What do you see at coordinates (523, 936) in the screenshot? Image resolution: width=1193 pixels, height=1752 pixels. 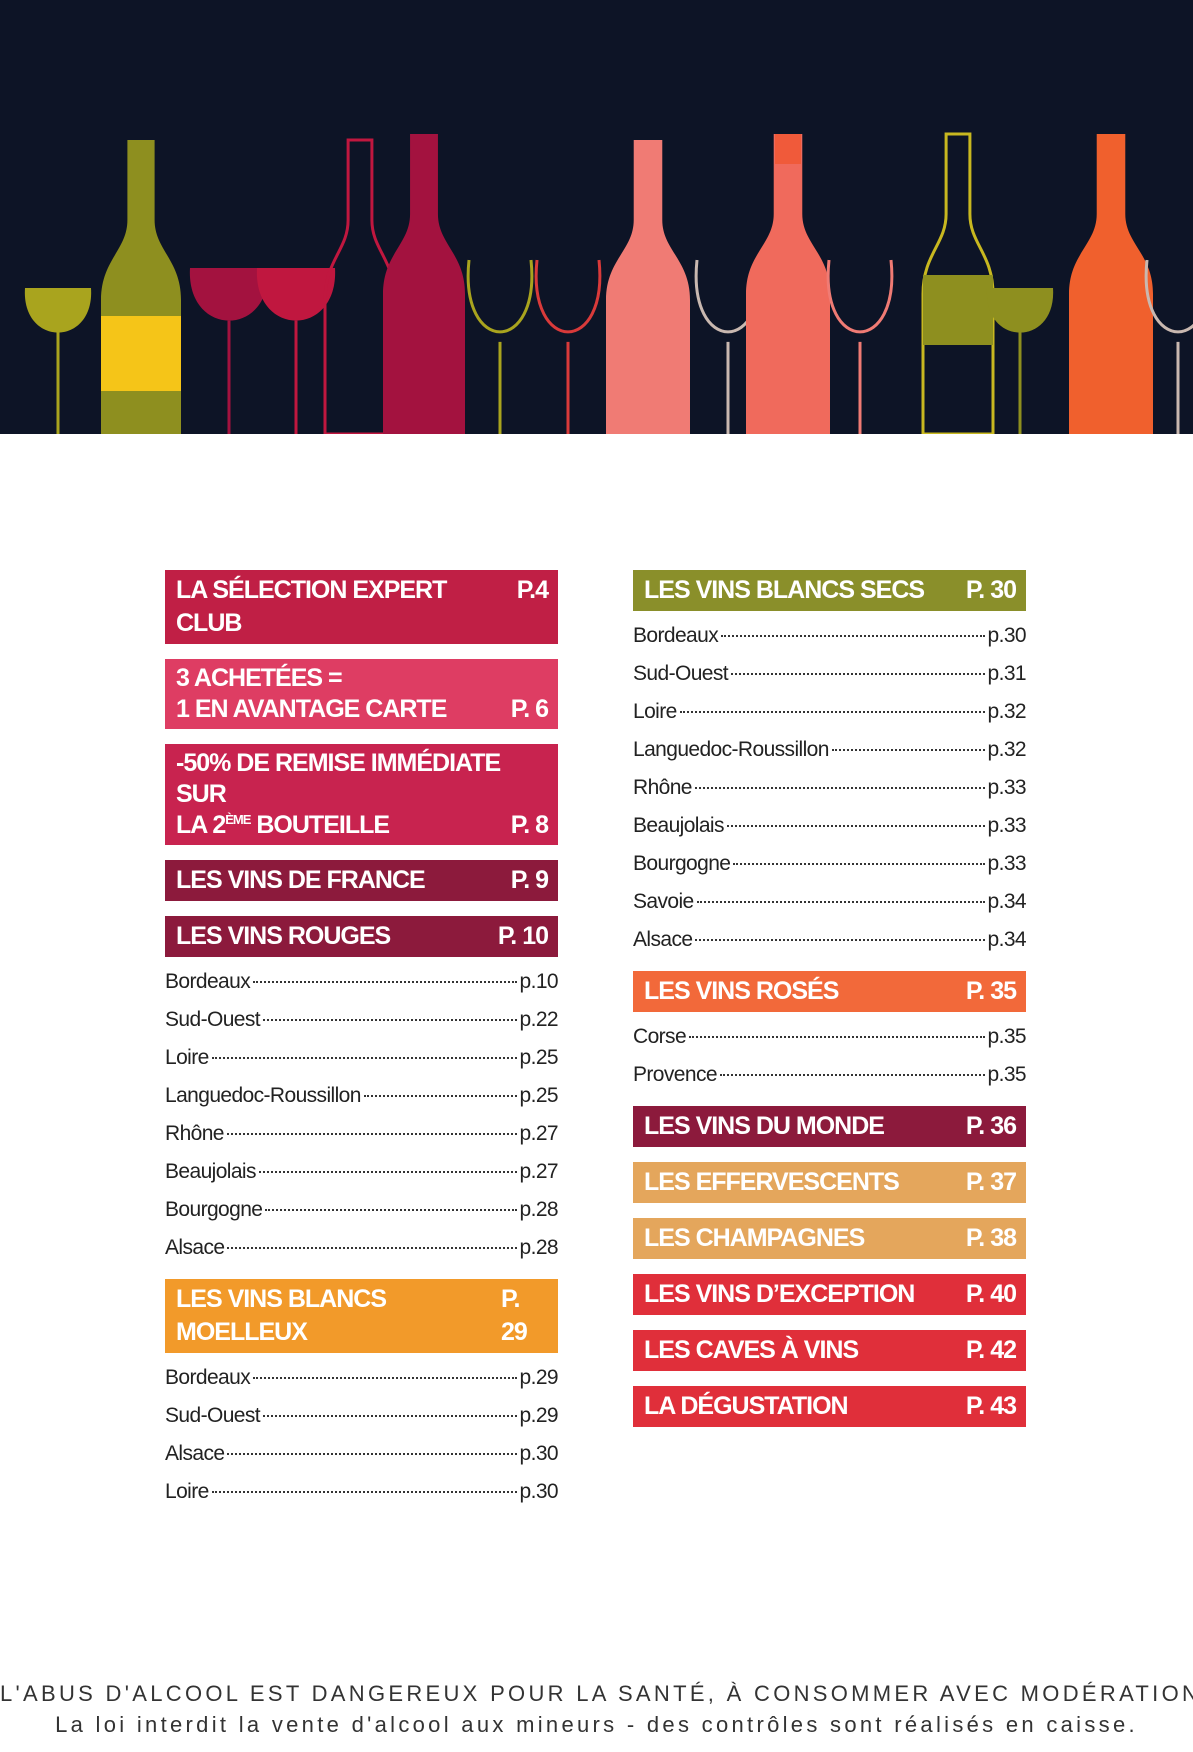 I see `section-page: P. 10` at bounding box center [523, 936].